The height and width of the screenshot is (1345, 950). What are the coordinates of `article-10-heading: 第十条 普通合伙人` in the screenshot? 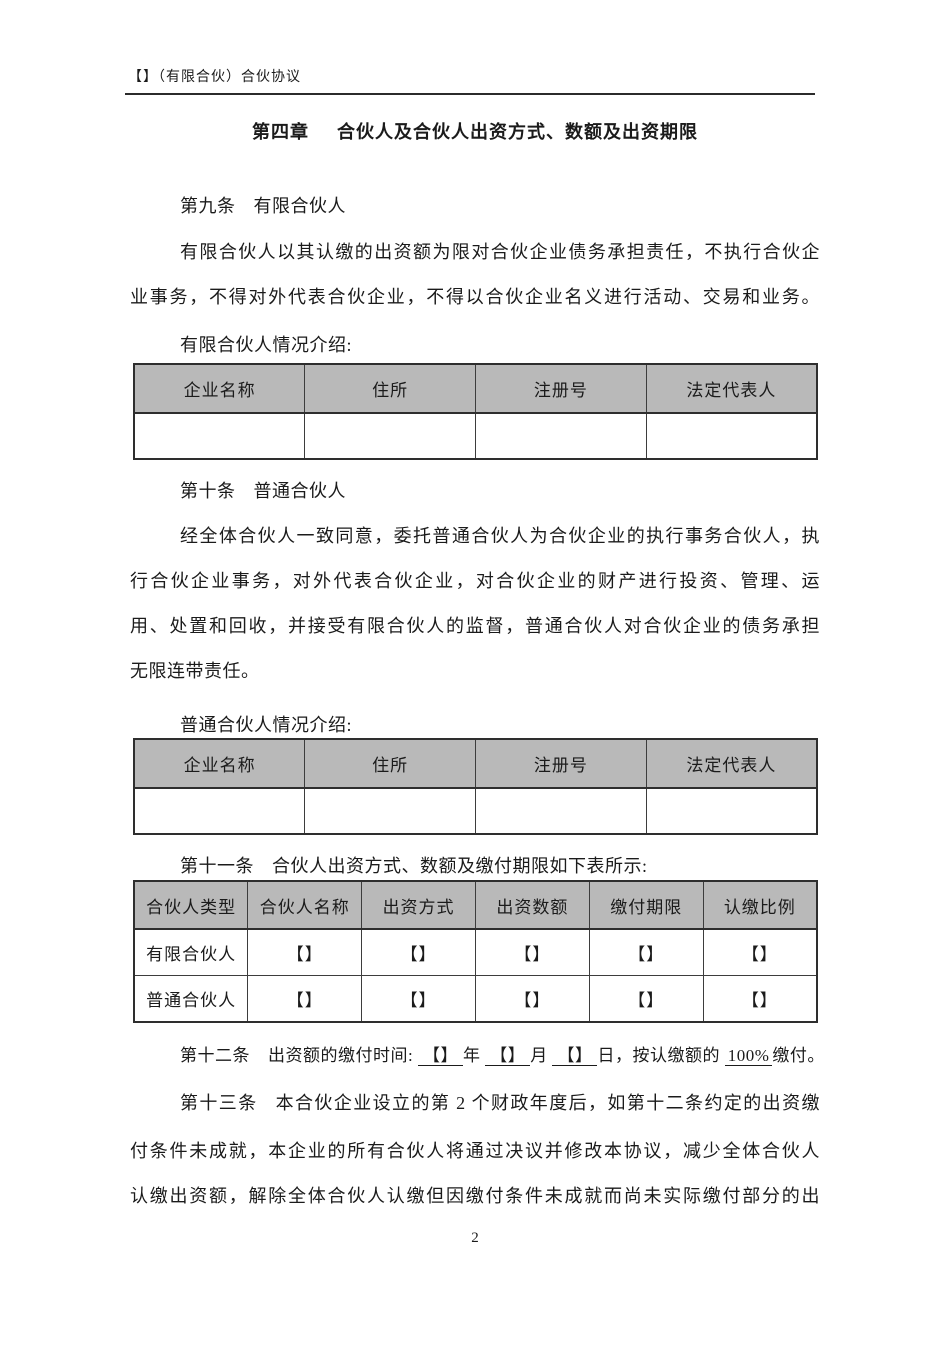 It's located at (263, 491).